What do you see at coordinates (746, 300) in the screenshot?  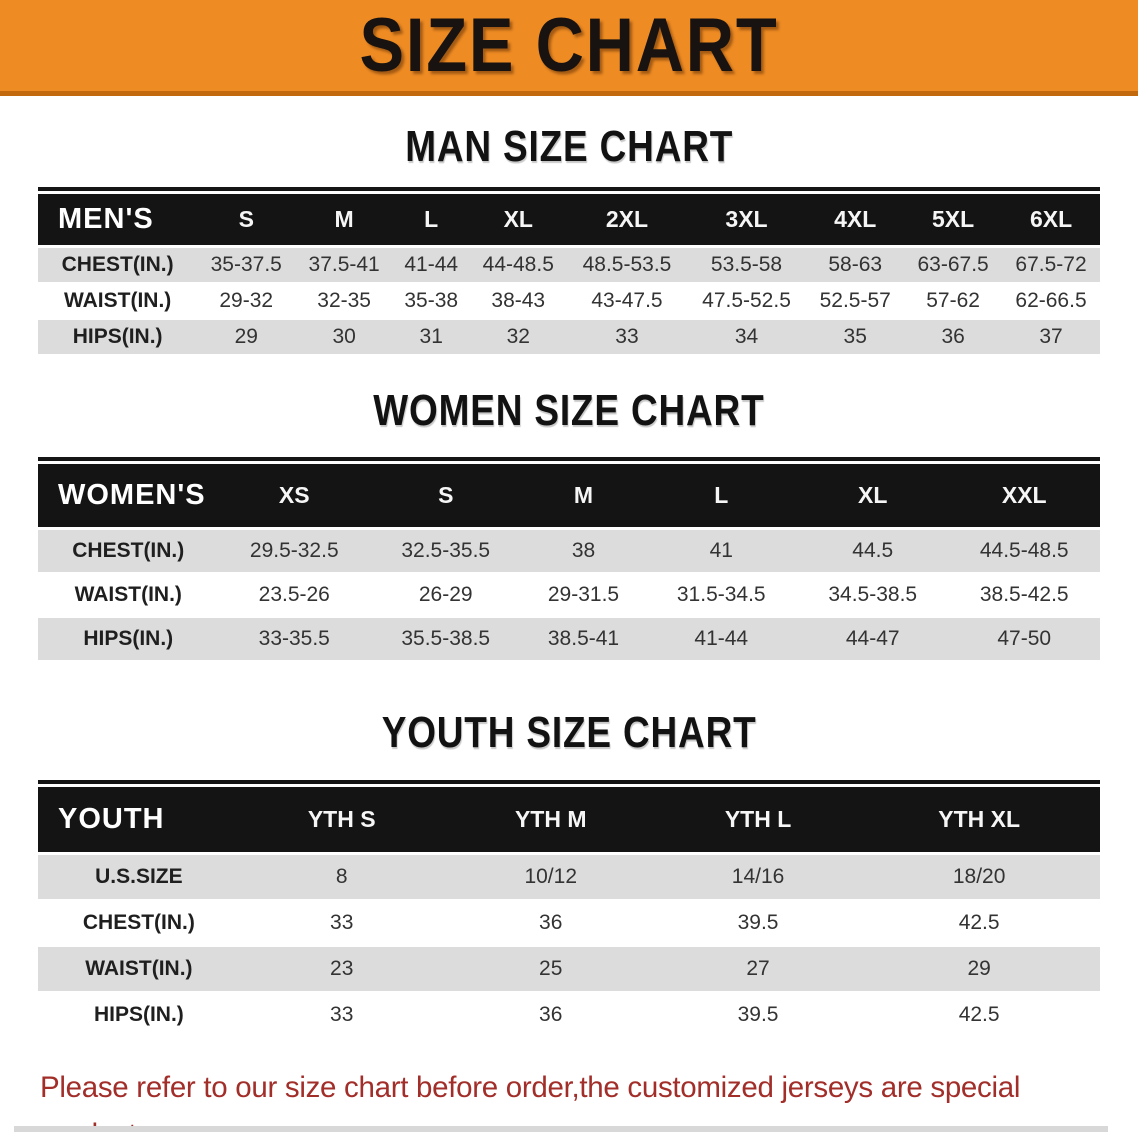 I see `size-value-cell: 47.5-52.5` at bounding box center [746, 300].